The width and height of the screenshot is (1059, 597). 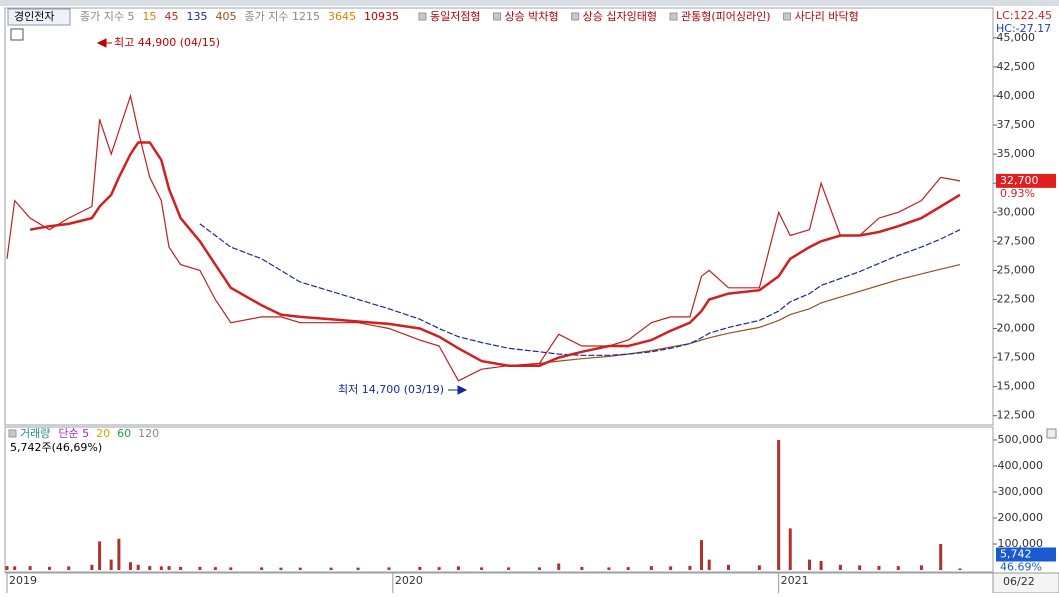 What do you see at coordinates (458, 390) in the screenshot?
I see `low-arrow` at bounding box center [458, 390].